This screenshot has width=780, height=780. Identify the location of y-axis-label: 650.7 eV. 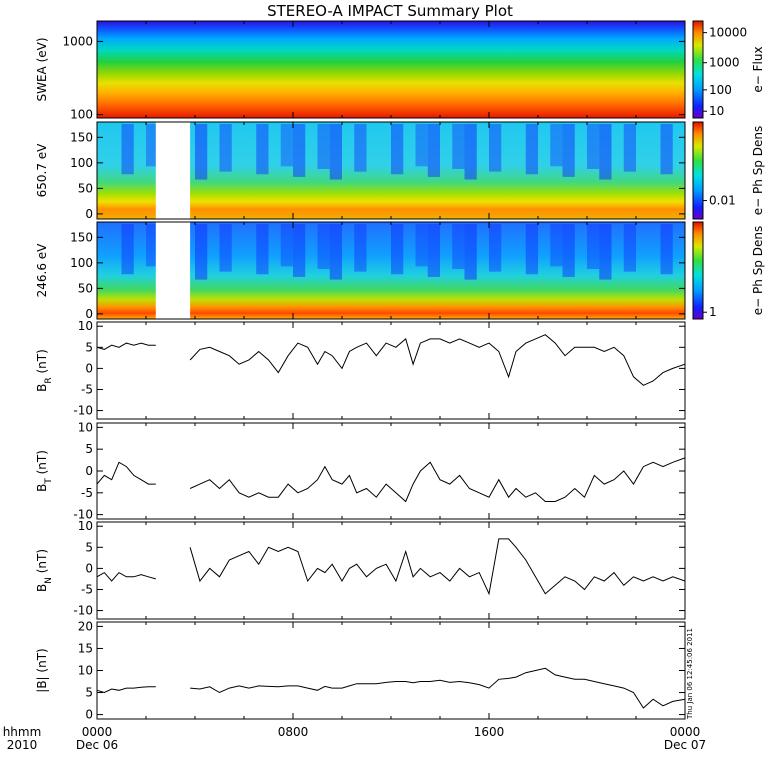
(42, 170).